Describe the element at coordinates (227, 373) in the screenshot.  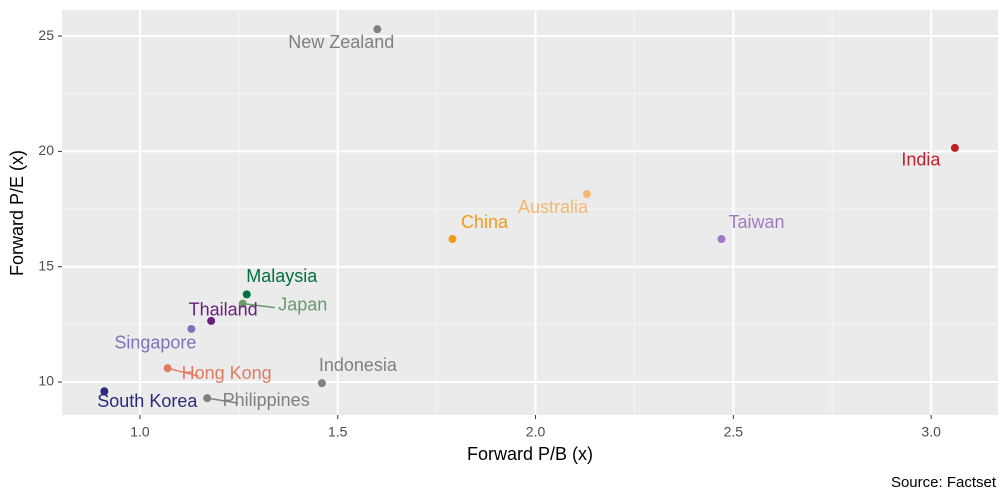
I see `point-label: Hong Kong` at that location.